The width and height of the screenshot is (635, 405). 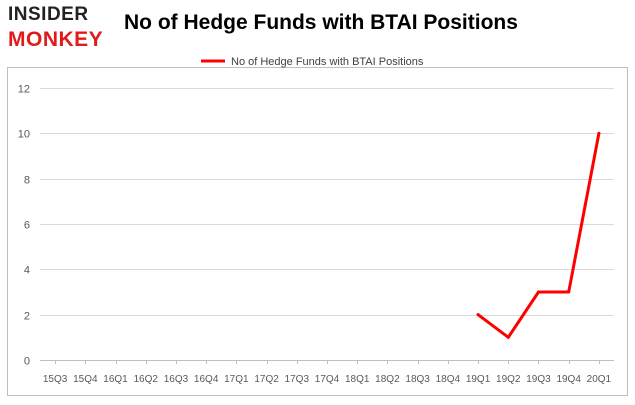 I want to click on x-tick-label: 15Q3, so click(x=55, y=379).